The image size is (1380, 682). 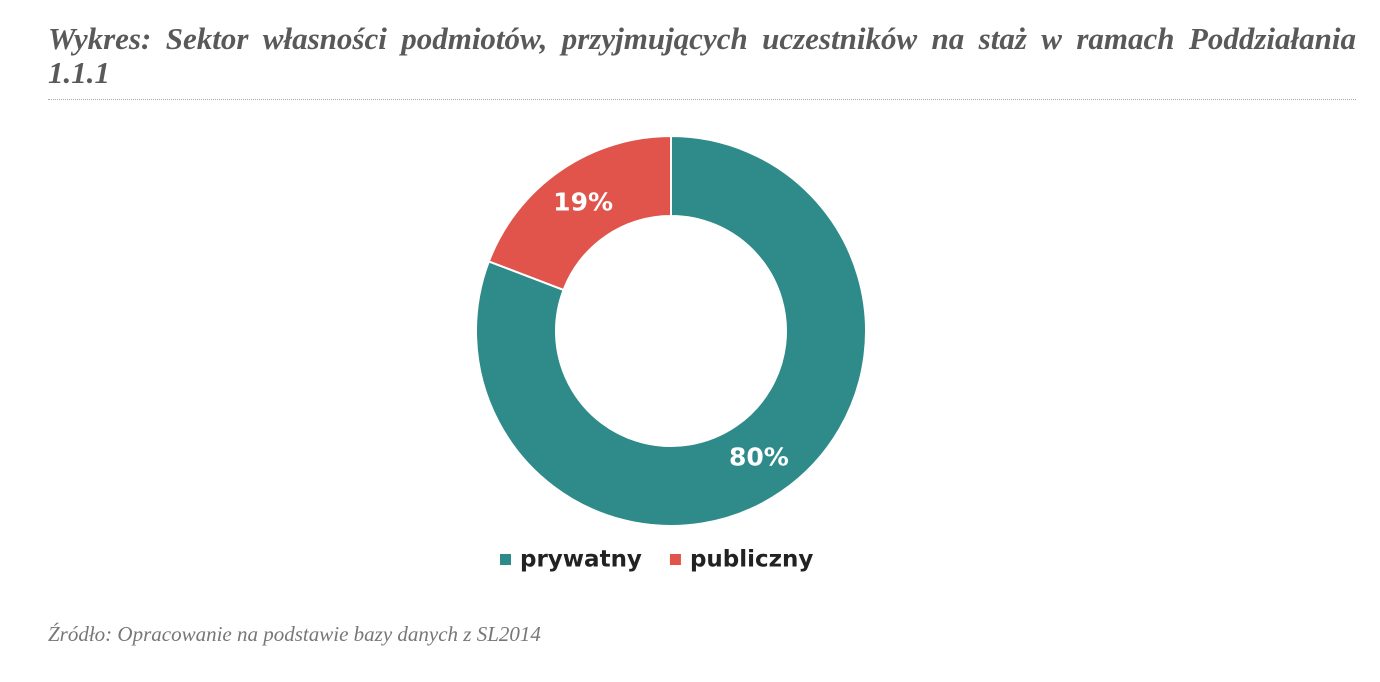 What do you see at coordinates (583, 201) in the screenshot?
I see `data-label: 19%` at bounding box center [583, 201].